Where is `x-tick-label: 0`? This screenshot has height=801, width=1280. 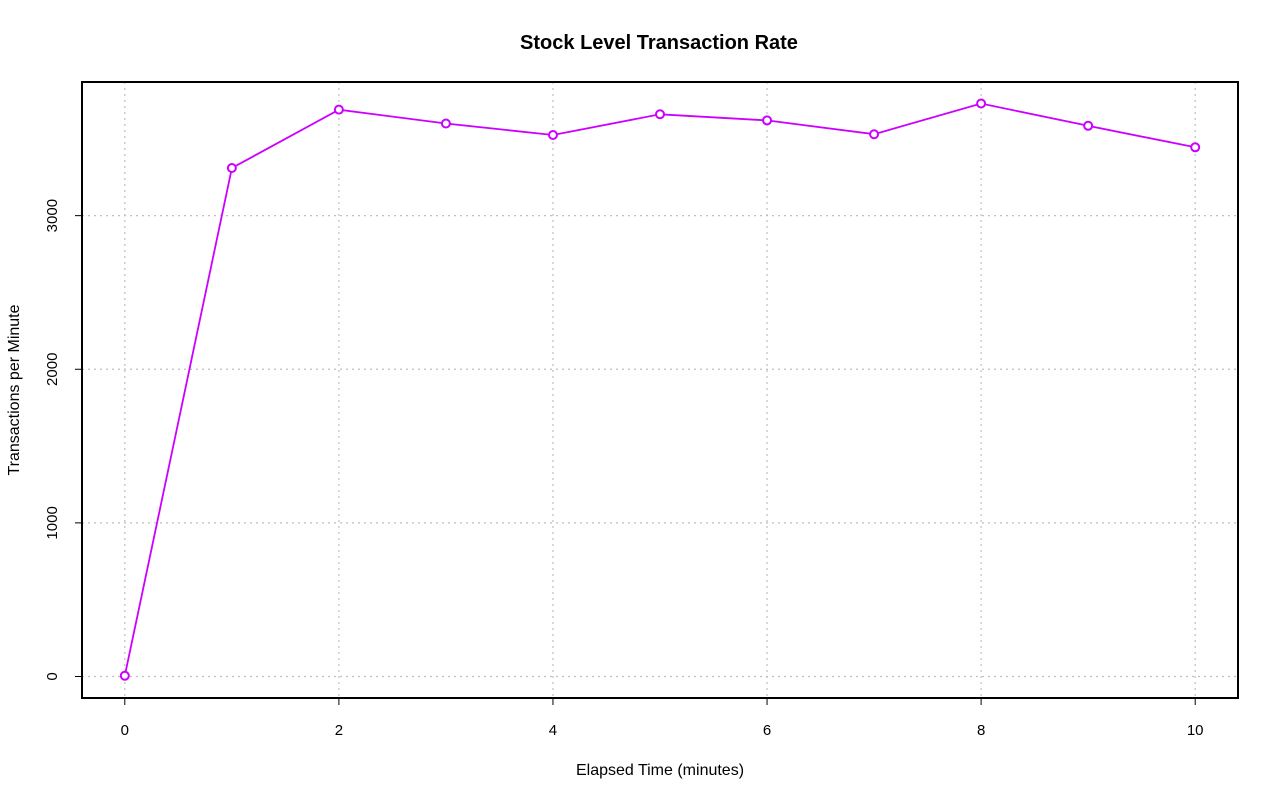 x-tick-label: 0 is located at coordinates (125, 730).